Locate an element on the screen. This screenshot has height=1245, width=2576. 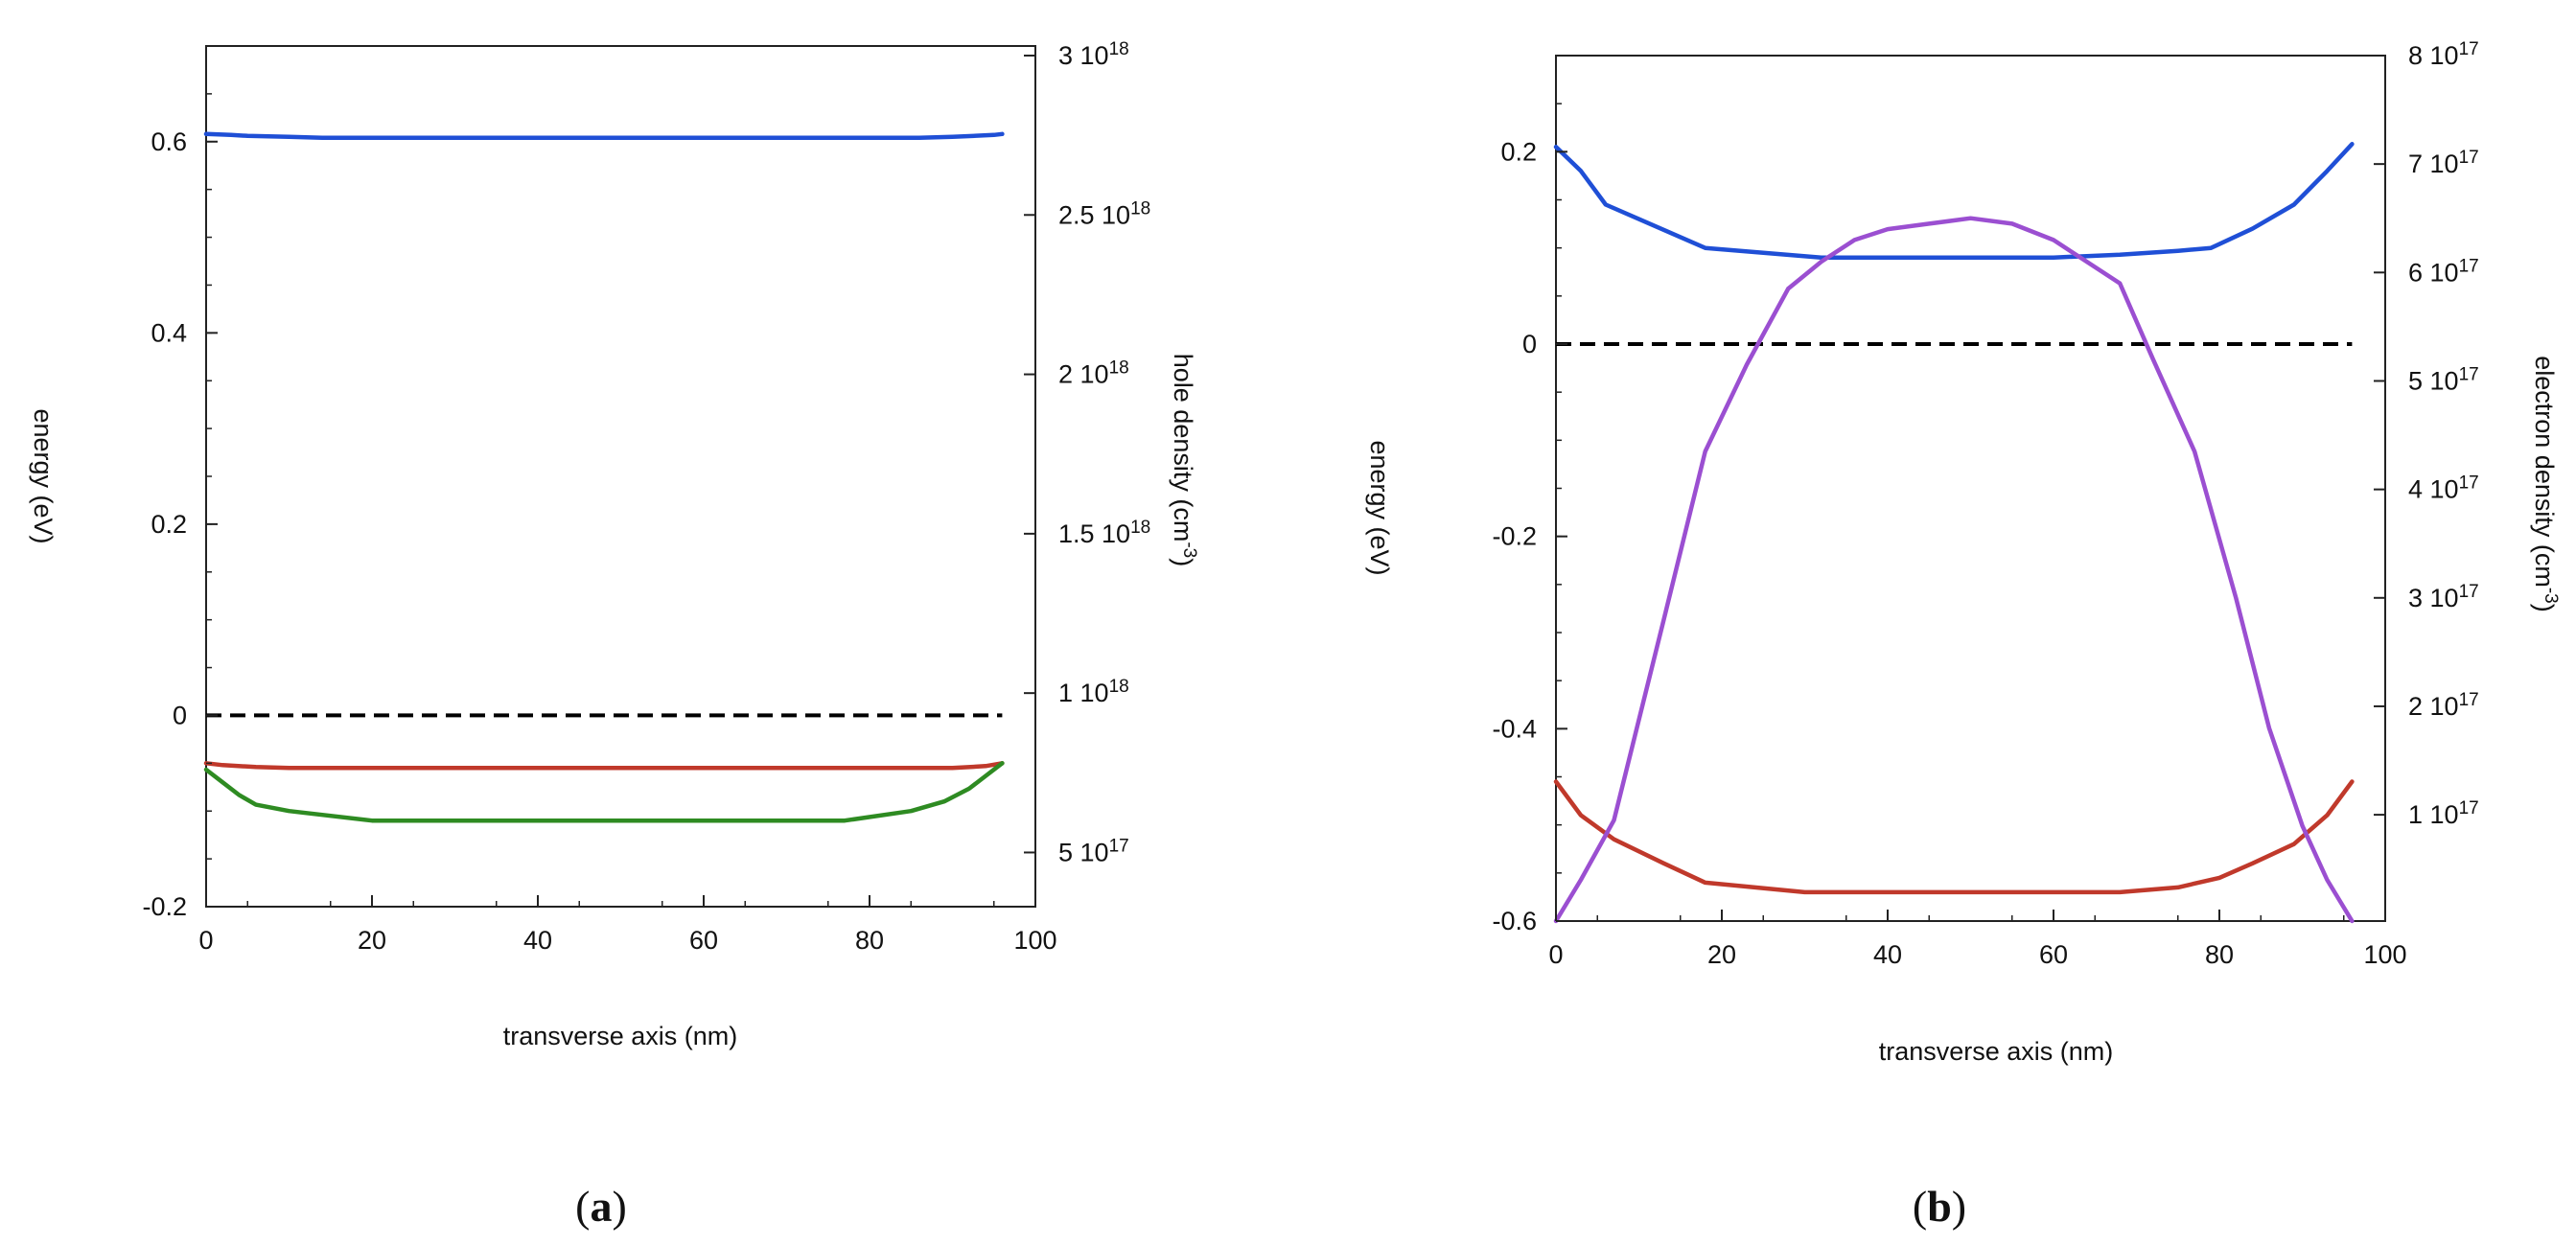
y2-tick-label-b: 6 1017 is located at coordinates (2444, 272).